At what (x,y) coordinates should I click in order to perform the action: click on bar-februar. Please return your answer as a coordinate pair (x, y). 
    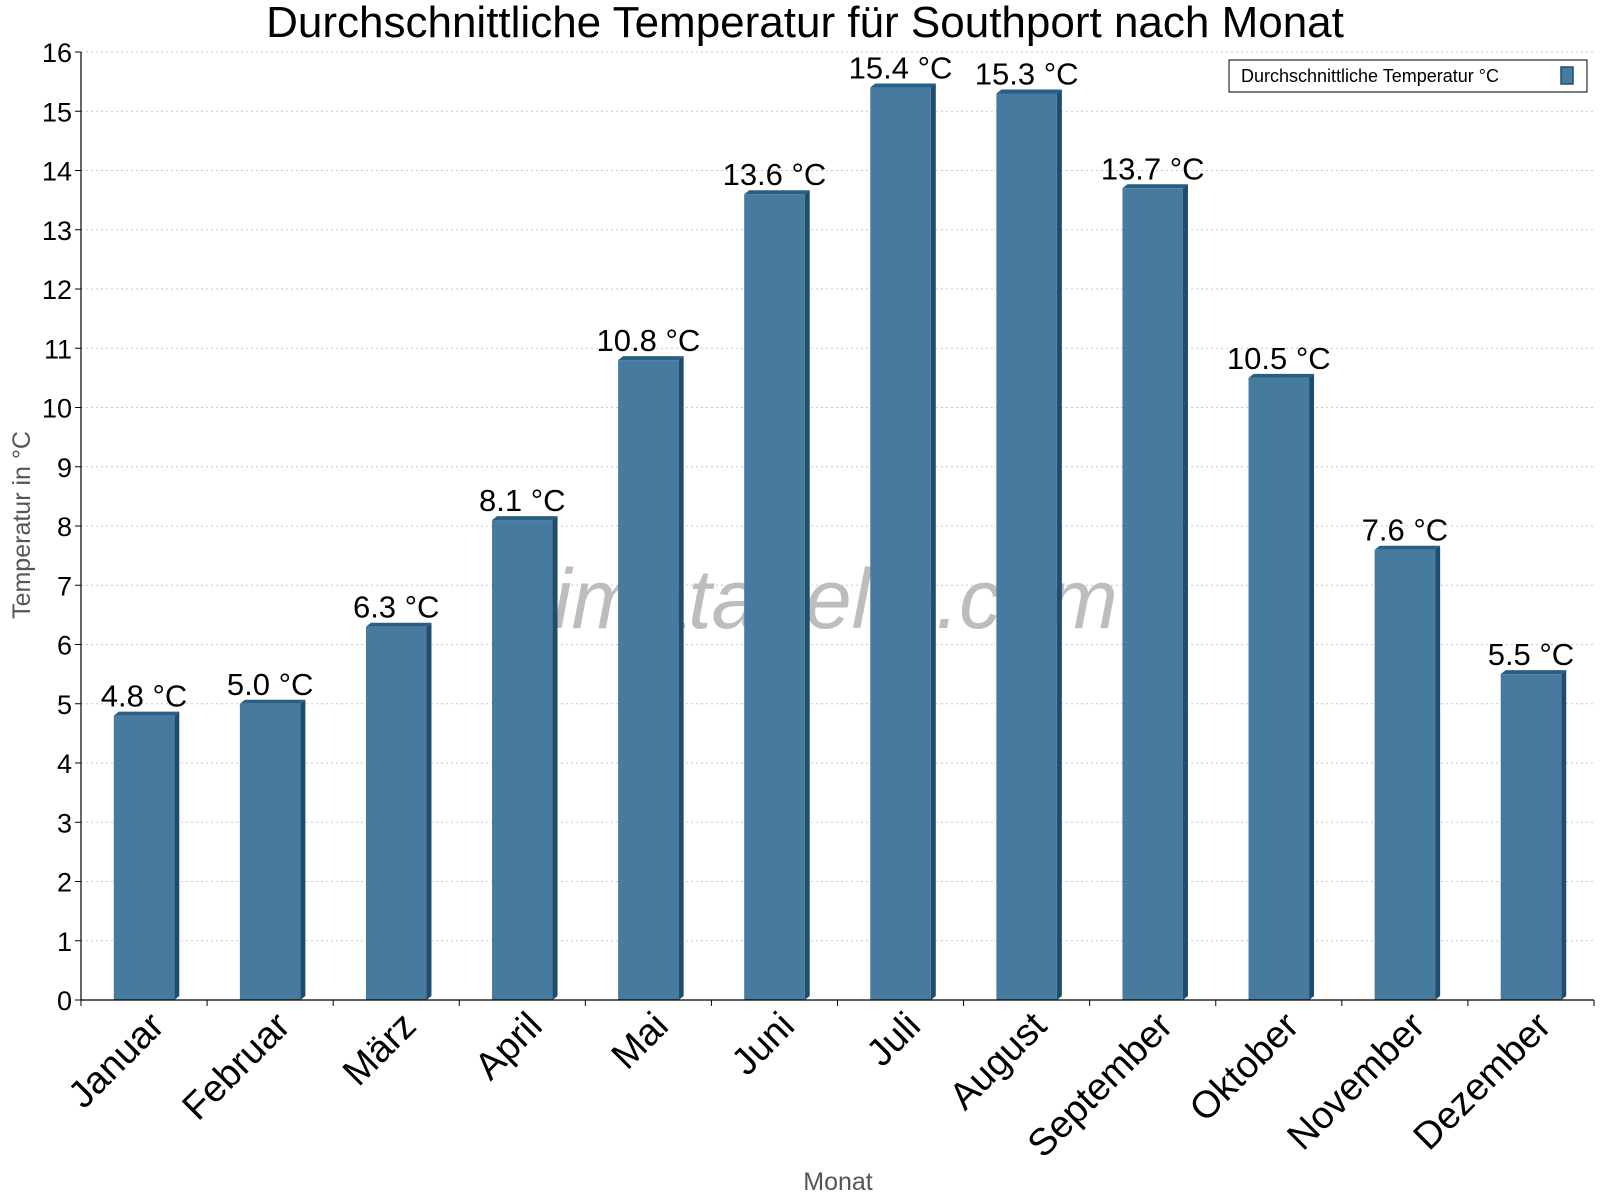
    Looking at the image, I should click on (272, 849).